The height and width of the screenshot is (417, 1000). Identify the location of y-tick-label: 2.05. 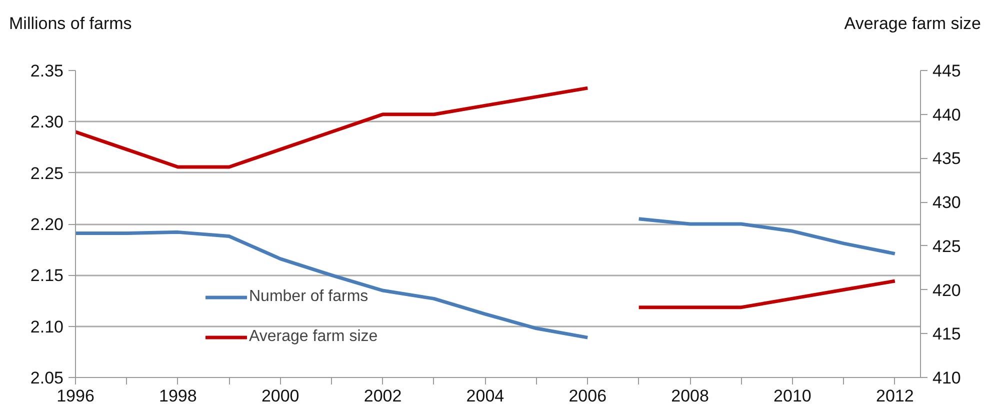
(47, 378).